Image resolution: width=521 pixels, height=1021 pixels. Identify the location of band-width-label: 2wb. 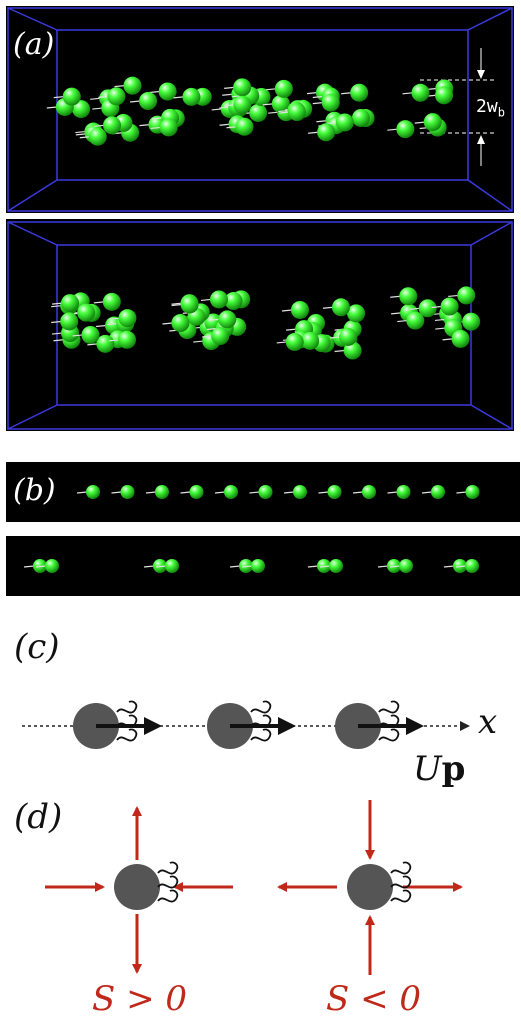
(490, 108).